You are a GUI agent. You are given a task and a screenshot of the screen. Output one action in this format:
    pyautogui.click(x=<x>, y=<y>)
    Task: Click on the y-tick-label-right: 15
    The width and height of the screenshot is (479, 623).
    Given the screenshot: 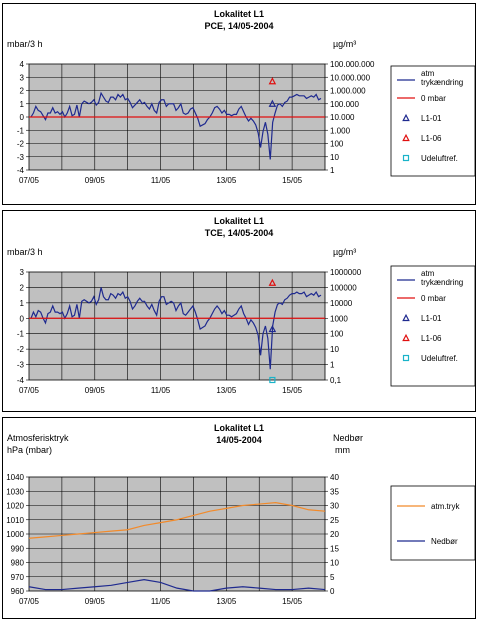 What is the action you would take?
    pyautogui.click(x=334, y=548)
    